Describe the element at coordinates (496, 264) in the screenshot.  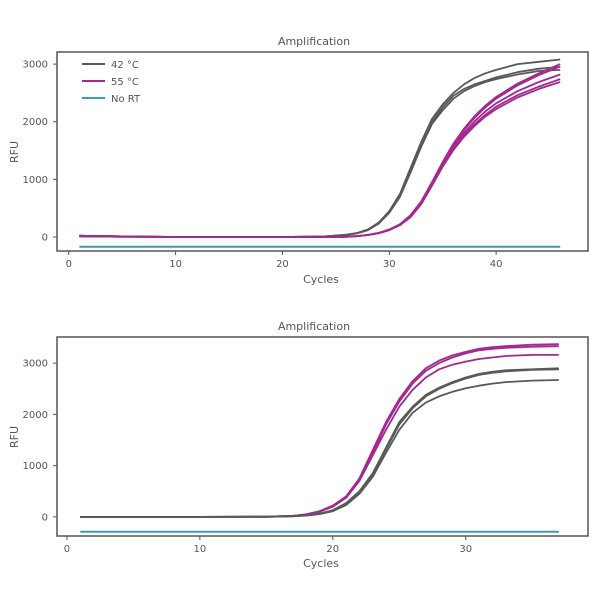
I see `x-tick-label: 40` at that location.